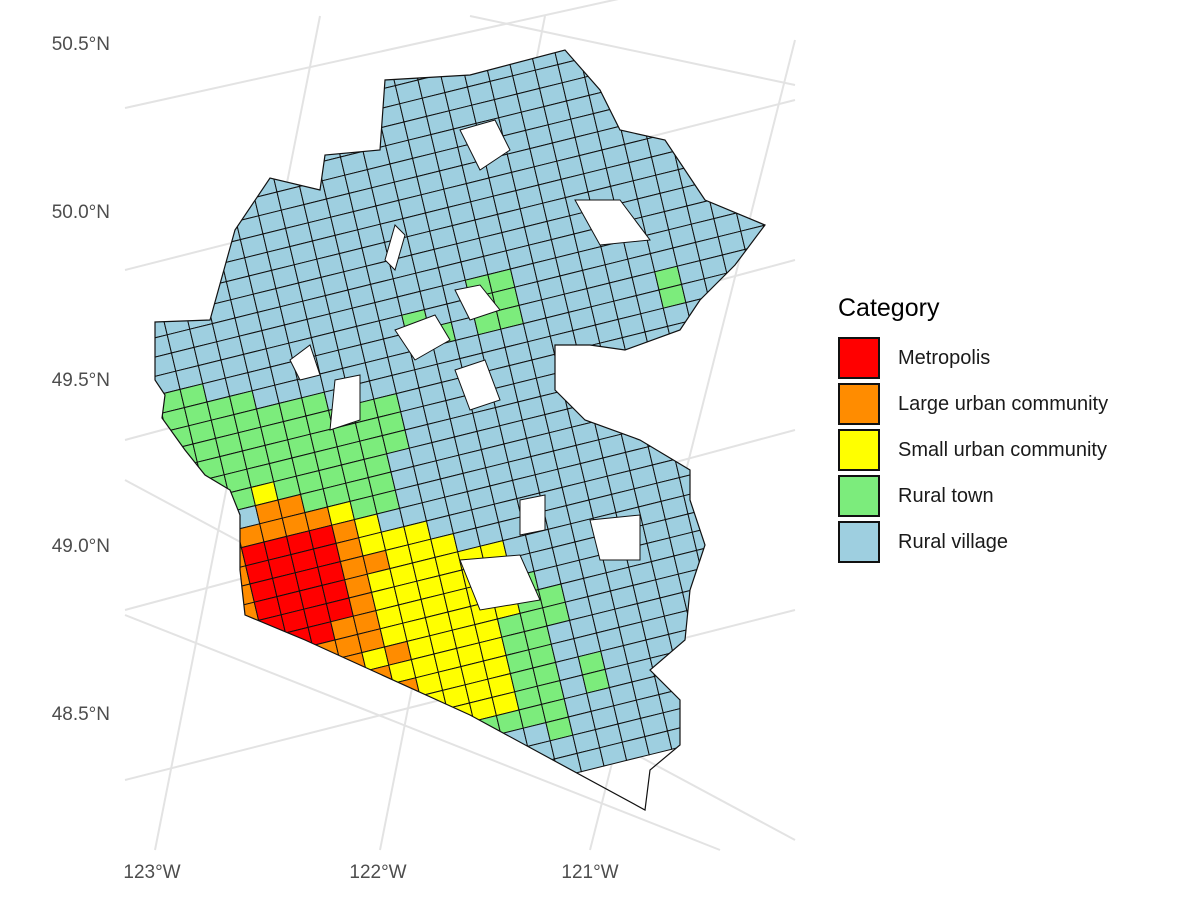 Image resolution: width=1200 pixels, height=900 pixels. What do you see at coordinates (422, 732) in the screenshot?
I see `graticule-line-b` at bounding box center [422, 732].